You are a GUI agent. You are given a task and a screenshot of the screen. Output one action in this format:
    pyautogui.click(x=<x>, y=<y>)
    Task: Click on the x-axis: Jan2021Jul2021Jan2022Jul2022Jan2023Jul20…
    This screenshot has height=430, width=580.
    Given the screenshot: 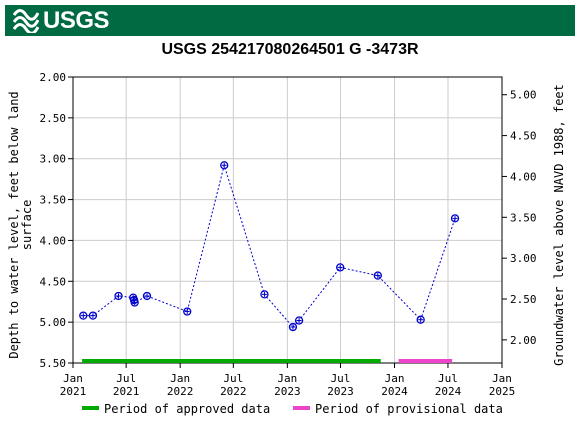 What is the action you would take?
    pyautogui.click(x=288, y=380)
    